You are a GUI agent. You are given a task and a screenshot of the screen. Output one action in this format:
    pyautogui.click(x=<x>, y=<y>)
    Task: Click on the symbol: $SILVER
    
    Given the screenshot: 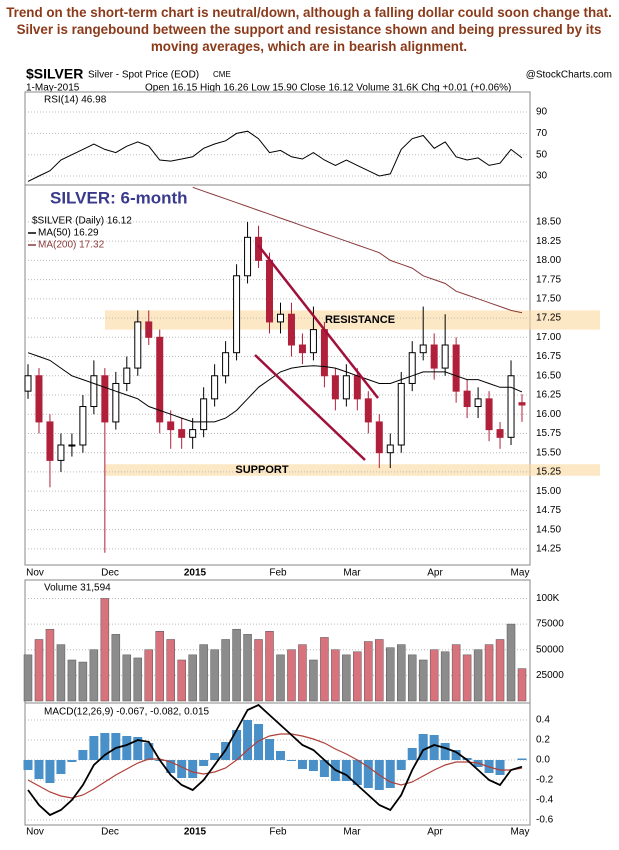 What is the action you would take?
    pyautogui.click(x=54, y=74)
    